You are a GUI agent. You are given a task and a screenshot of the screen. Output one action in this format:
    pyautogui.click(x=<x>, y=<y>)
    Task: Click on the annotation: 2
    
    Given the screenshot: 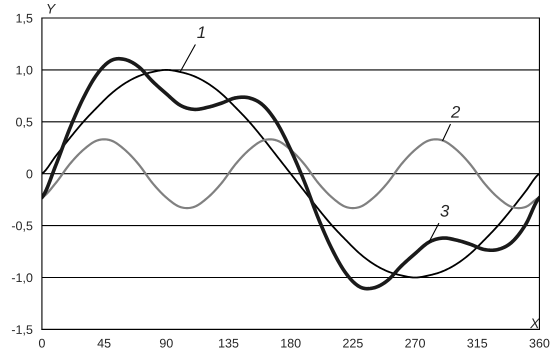 What is the action you would take?
    pyautogui.click(x=455, y=112)
    